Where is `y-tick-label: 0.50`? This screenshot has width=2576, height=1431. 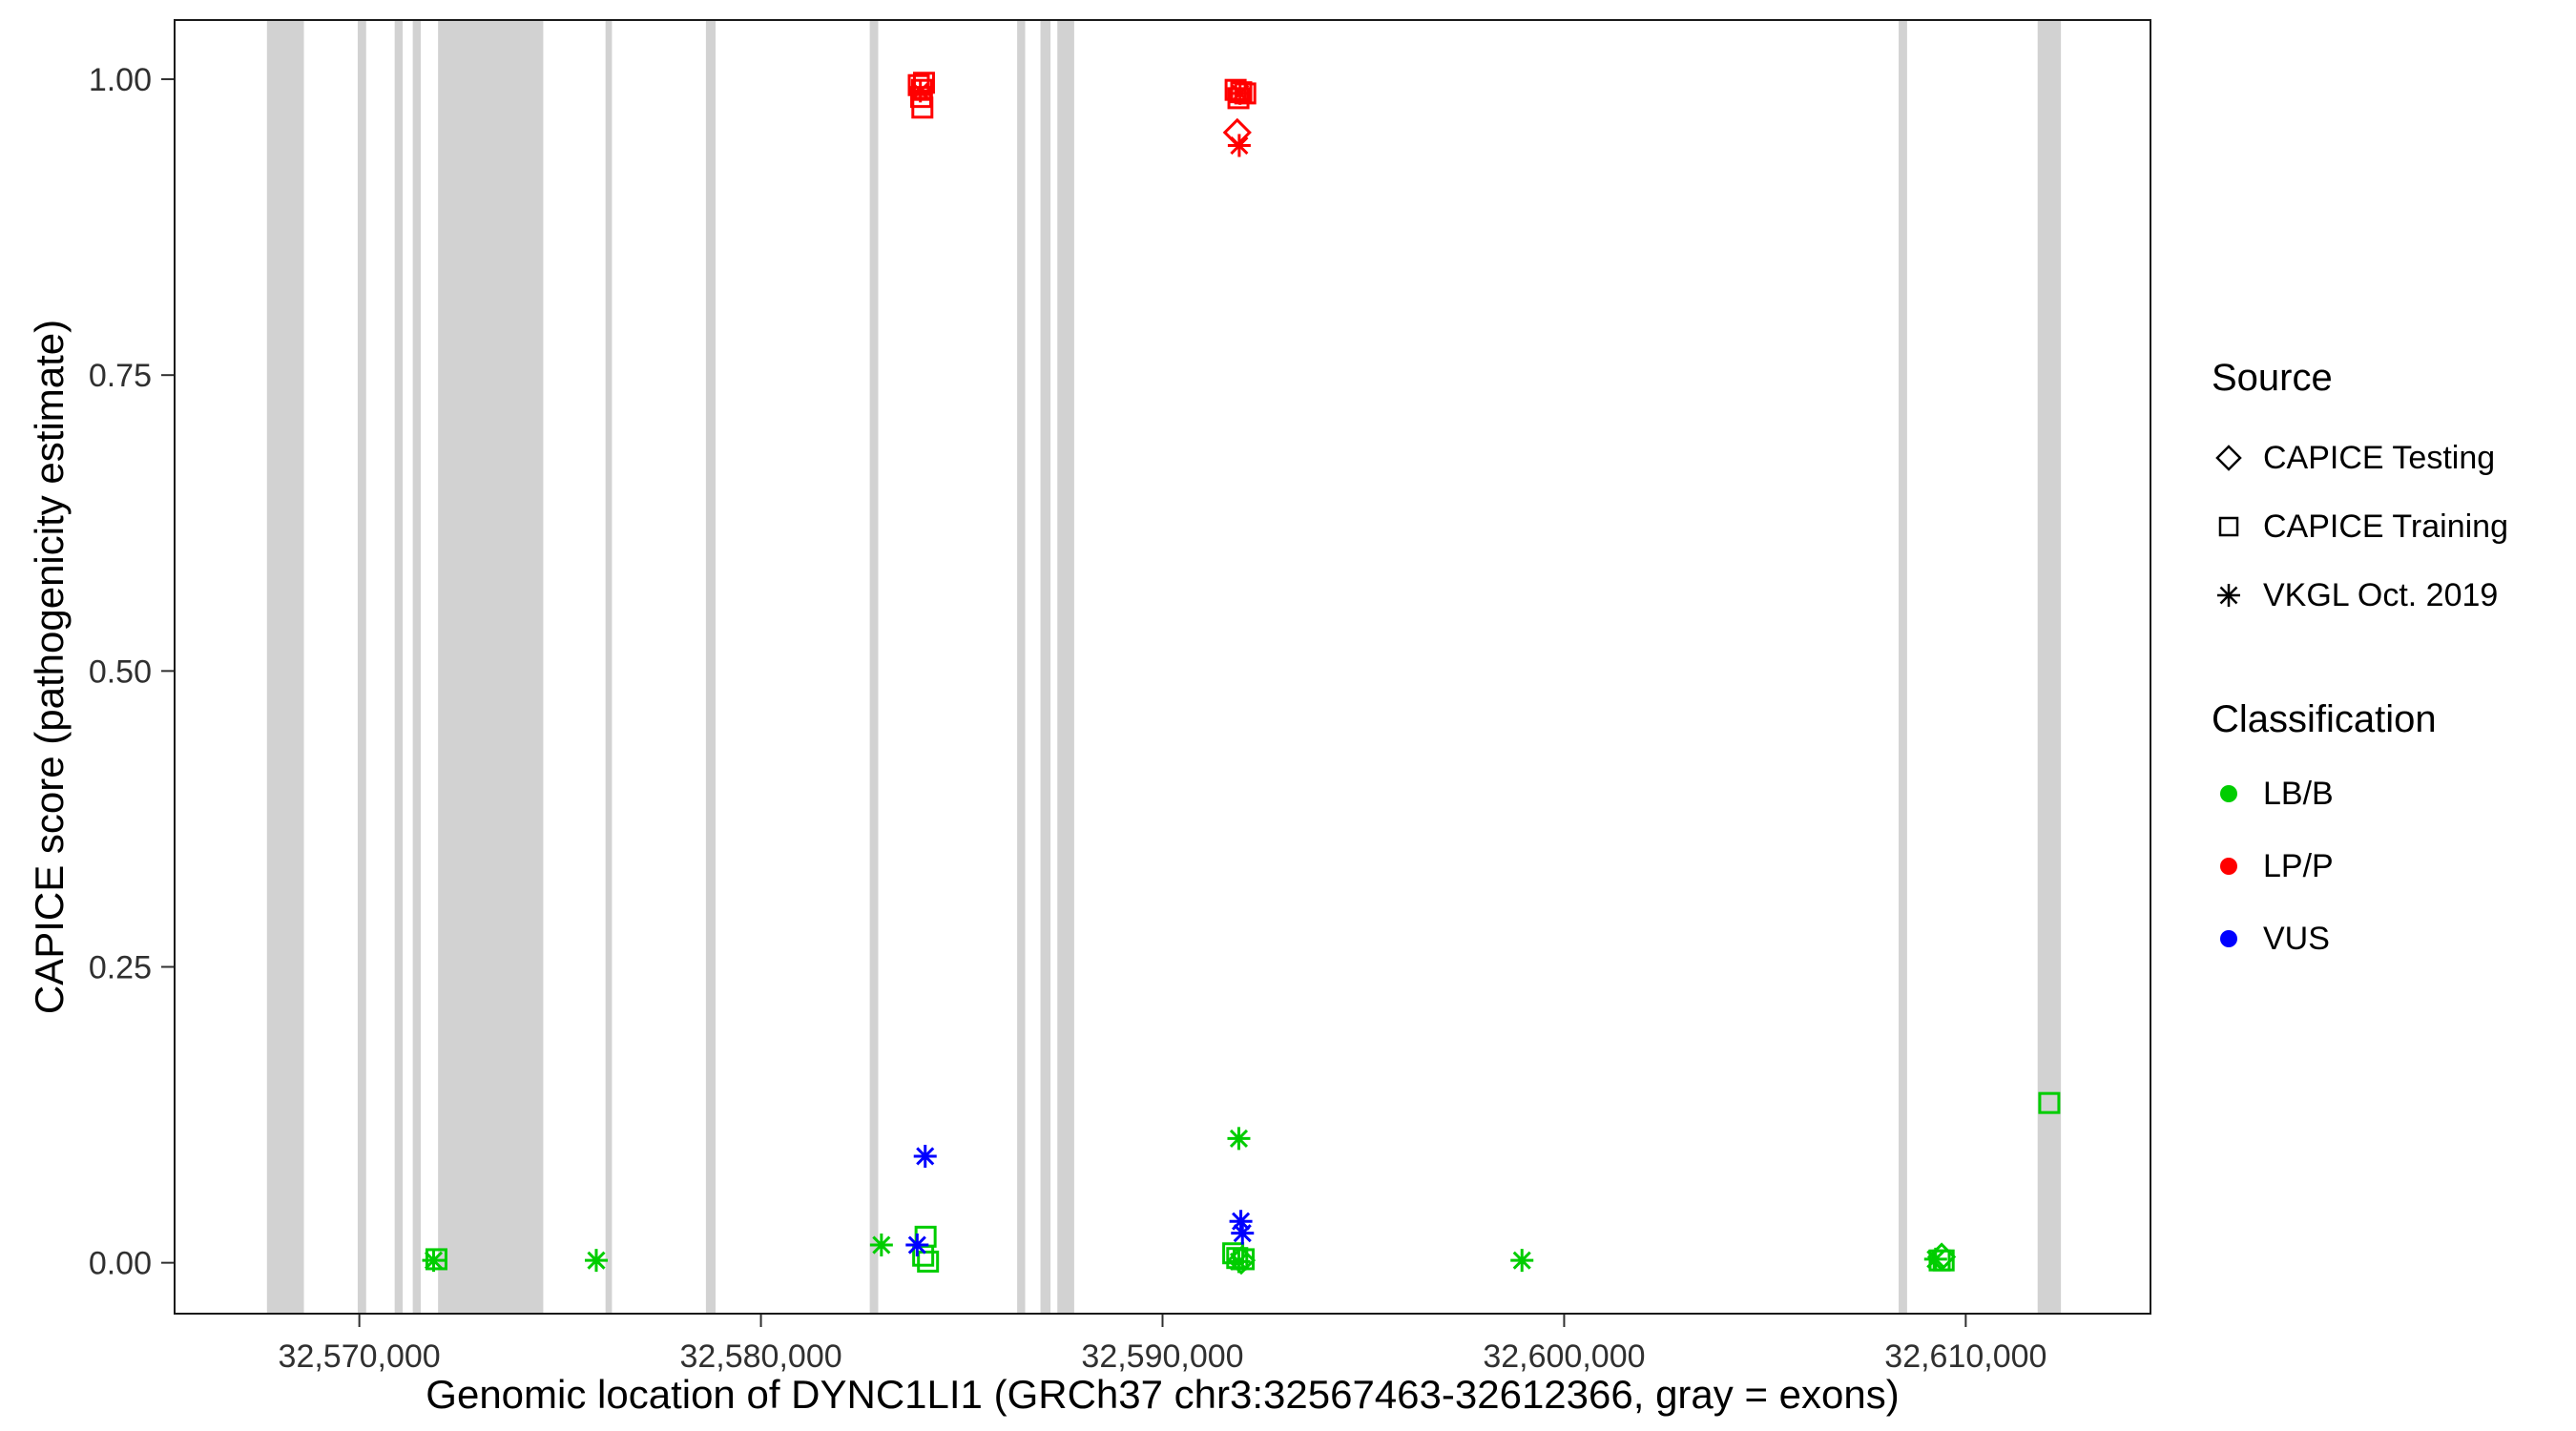
y-tick-label: 0.50 is located at coordinates (120, 671).